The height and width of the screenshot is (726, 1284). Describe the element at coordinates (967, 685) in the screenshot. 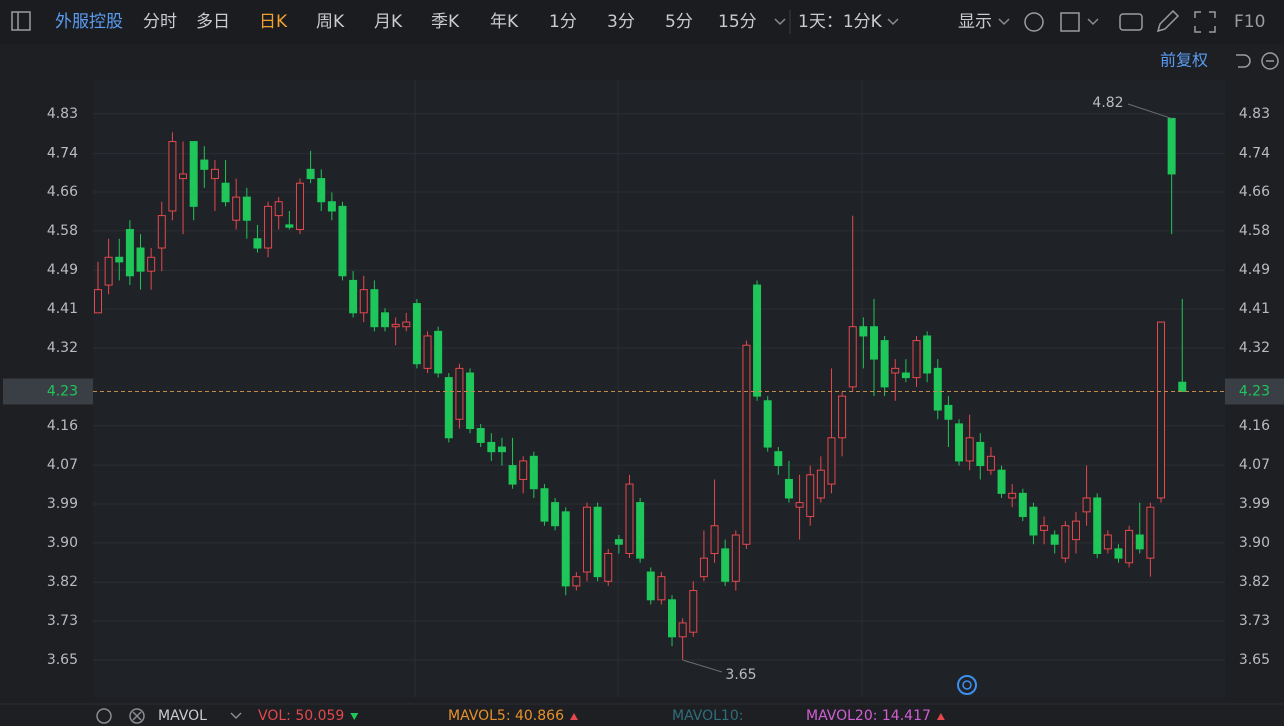

I see `search-icon` at that location.